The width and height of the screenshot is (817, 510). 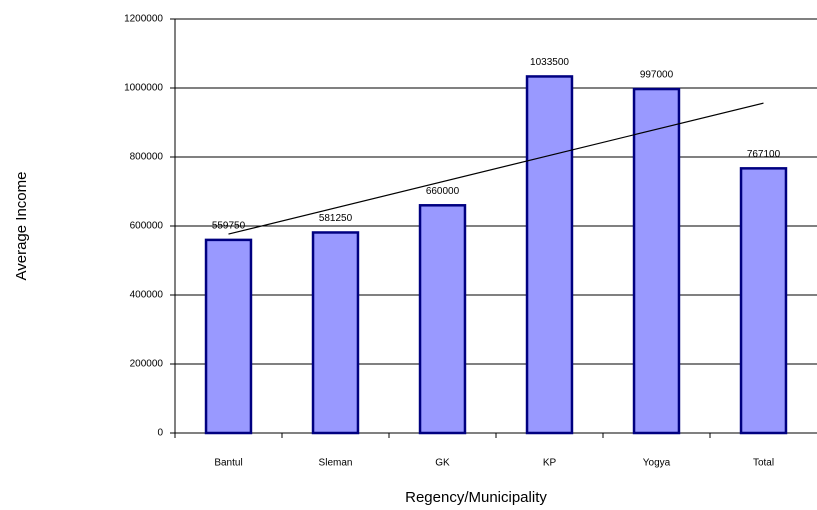 What do you see at coordinates (147, 295) in the screenshot?
I see `y-tick-label: 400000` at bounding box center [147, 295].